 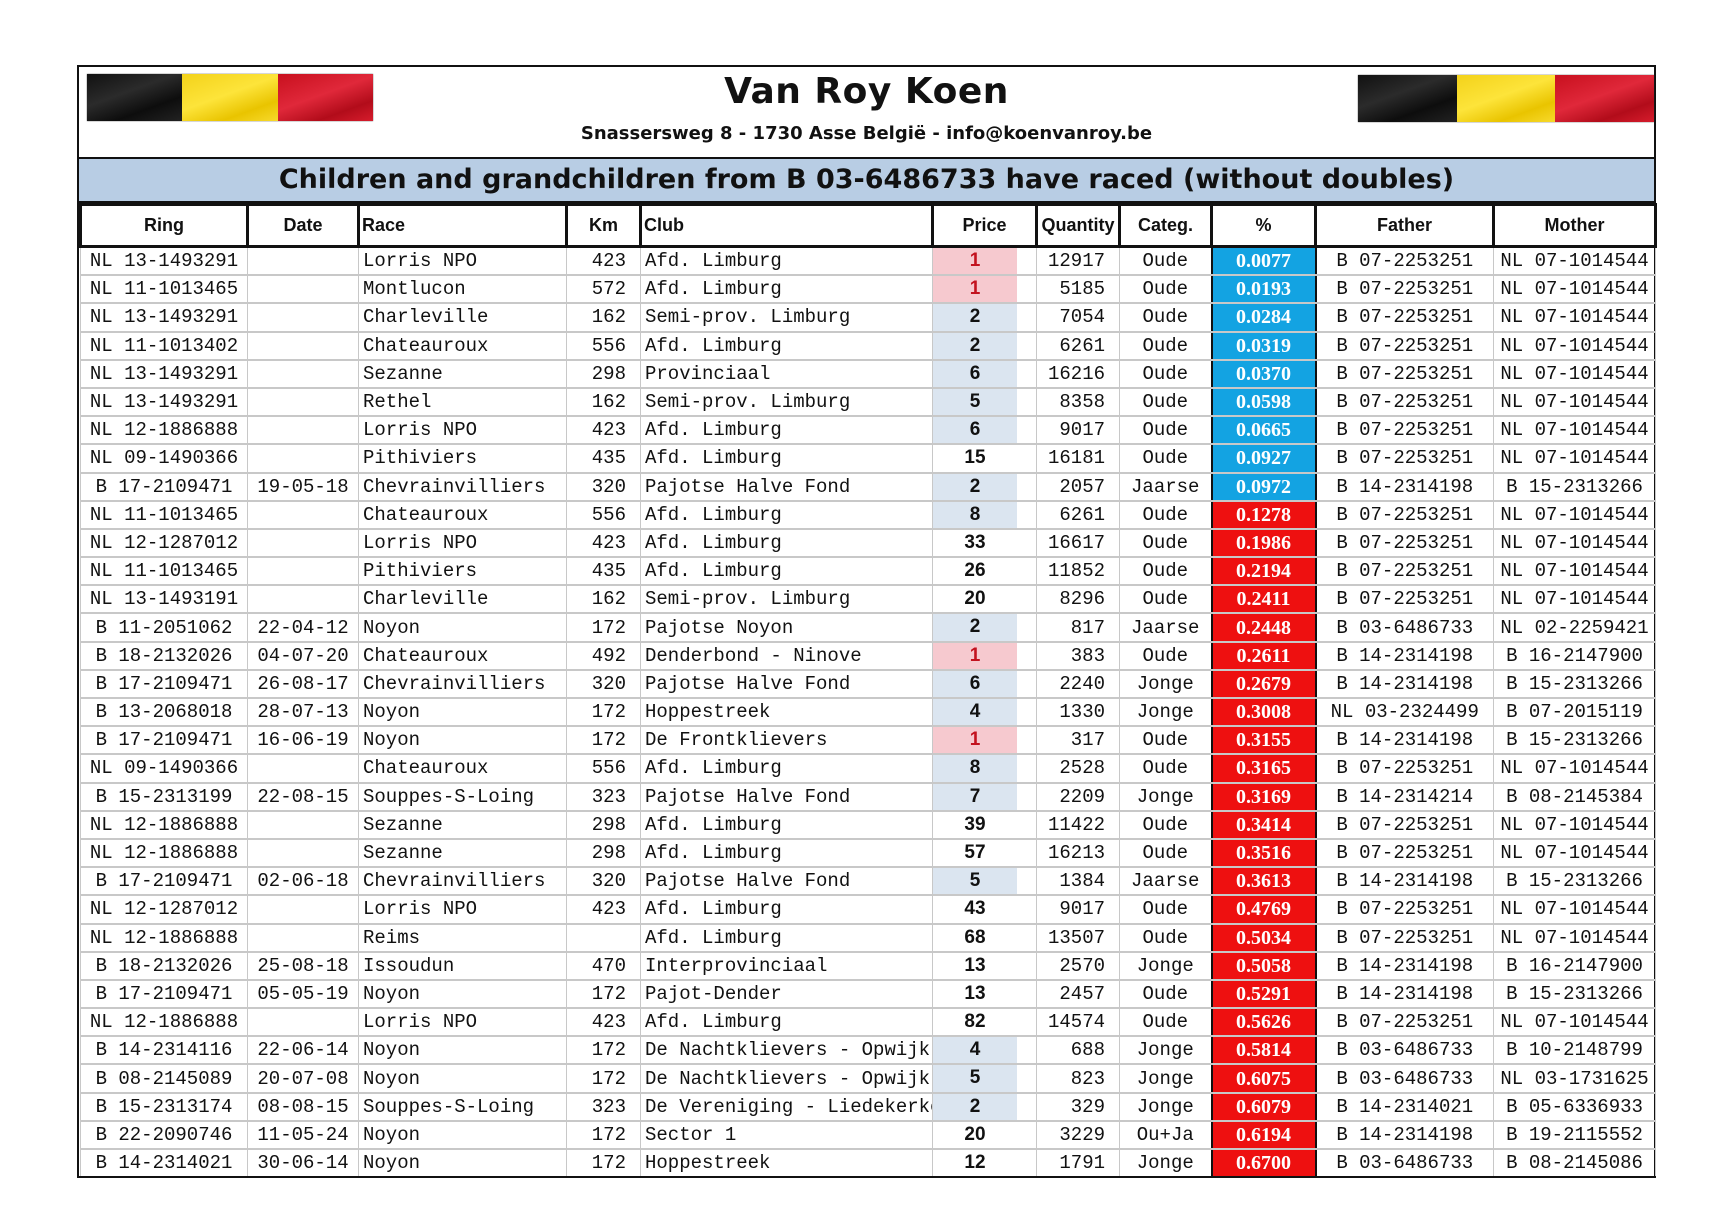 What do you see at coordinates (975, 909) in the screenshot?
I see `price-value: 43` at bounding box center [975, 909].